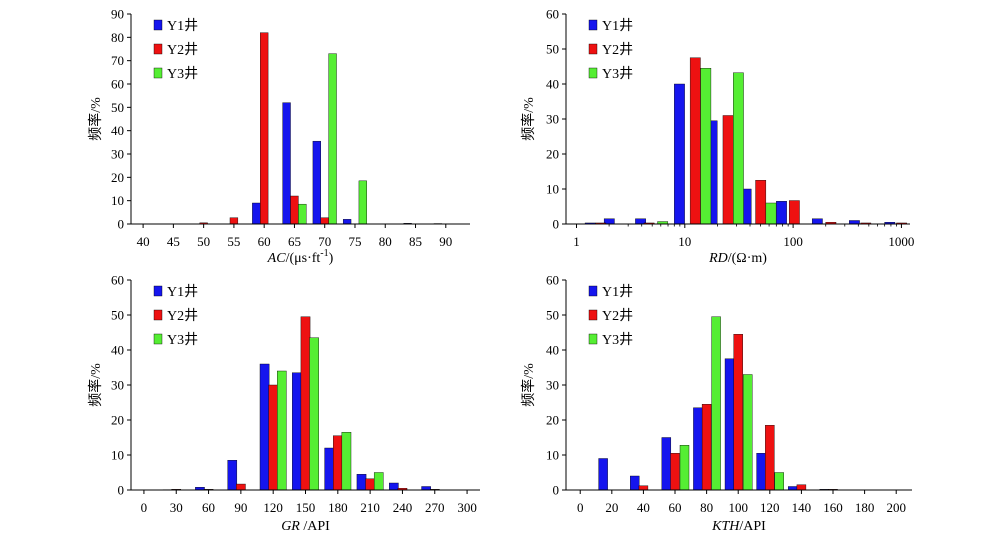 This screenshot has height=535, width=1000. I want to click on x-tick-label: 200, so click(896, 507).